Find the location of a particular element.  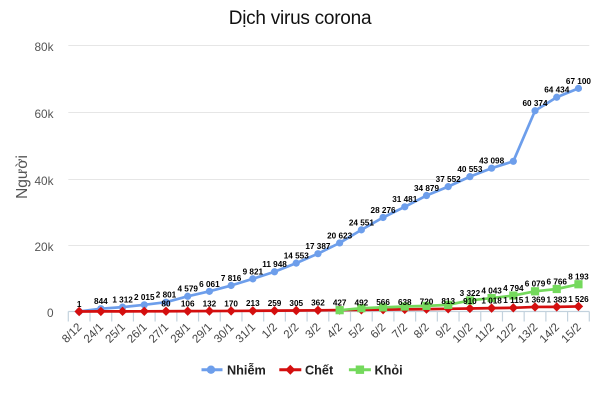

svg-text: Dịch virus corona is located at coordinates (300, 18).